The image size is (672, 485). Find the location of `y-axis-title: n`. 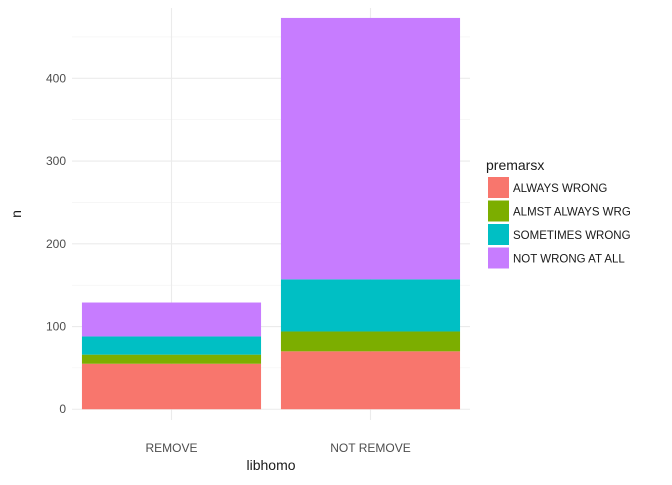

y-axis-title: n is located at coordinates (16, 214).